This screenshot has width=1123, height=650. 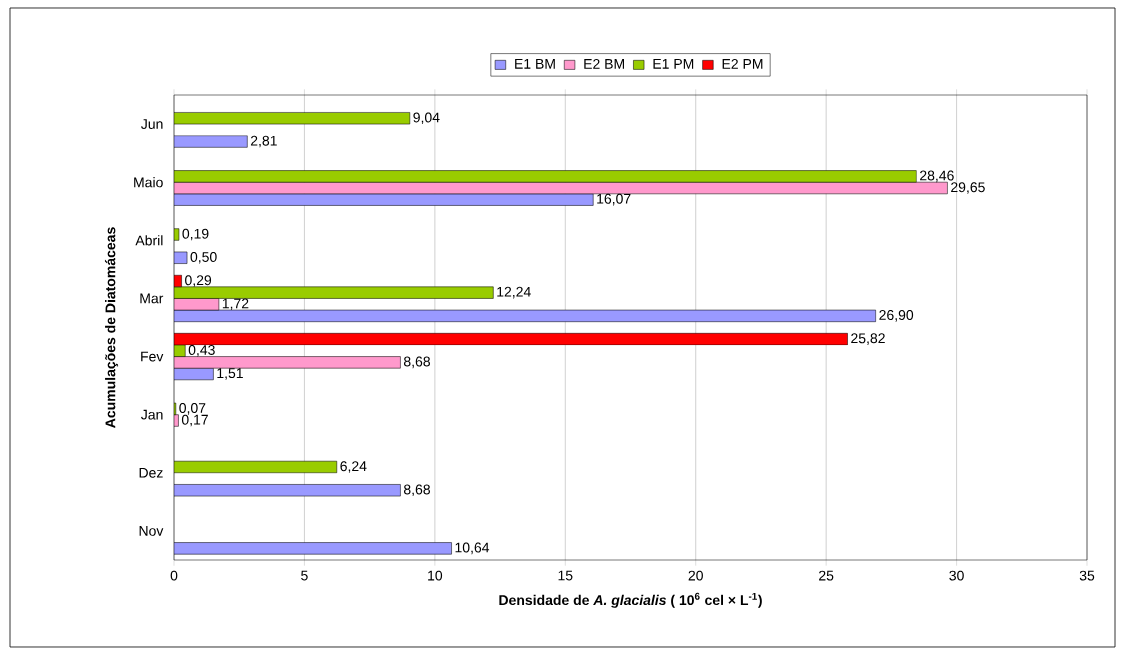 I want to click on x-tick-label: 30, so click(x=956, y=575).